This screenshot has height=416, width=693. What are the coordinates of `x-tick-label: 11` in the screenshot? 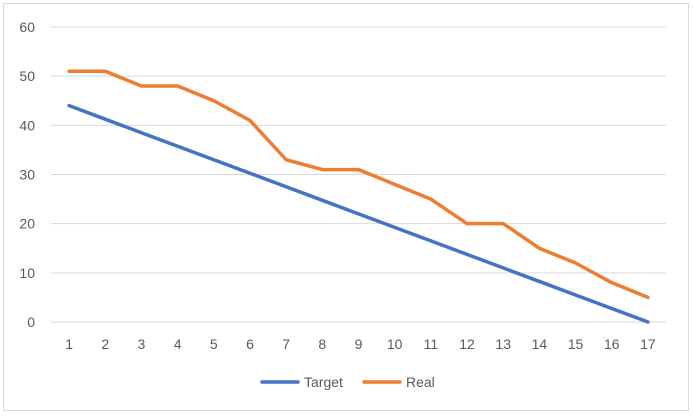 It's located at (431, 344).